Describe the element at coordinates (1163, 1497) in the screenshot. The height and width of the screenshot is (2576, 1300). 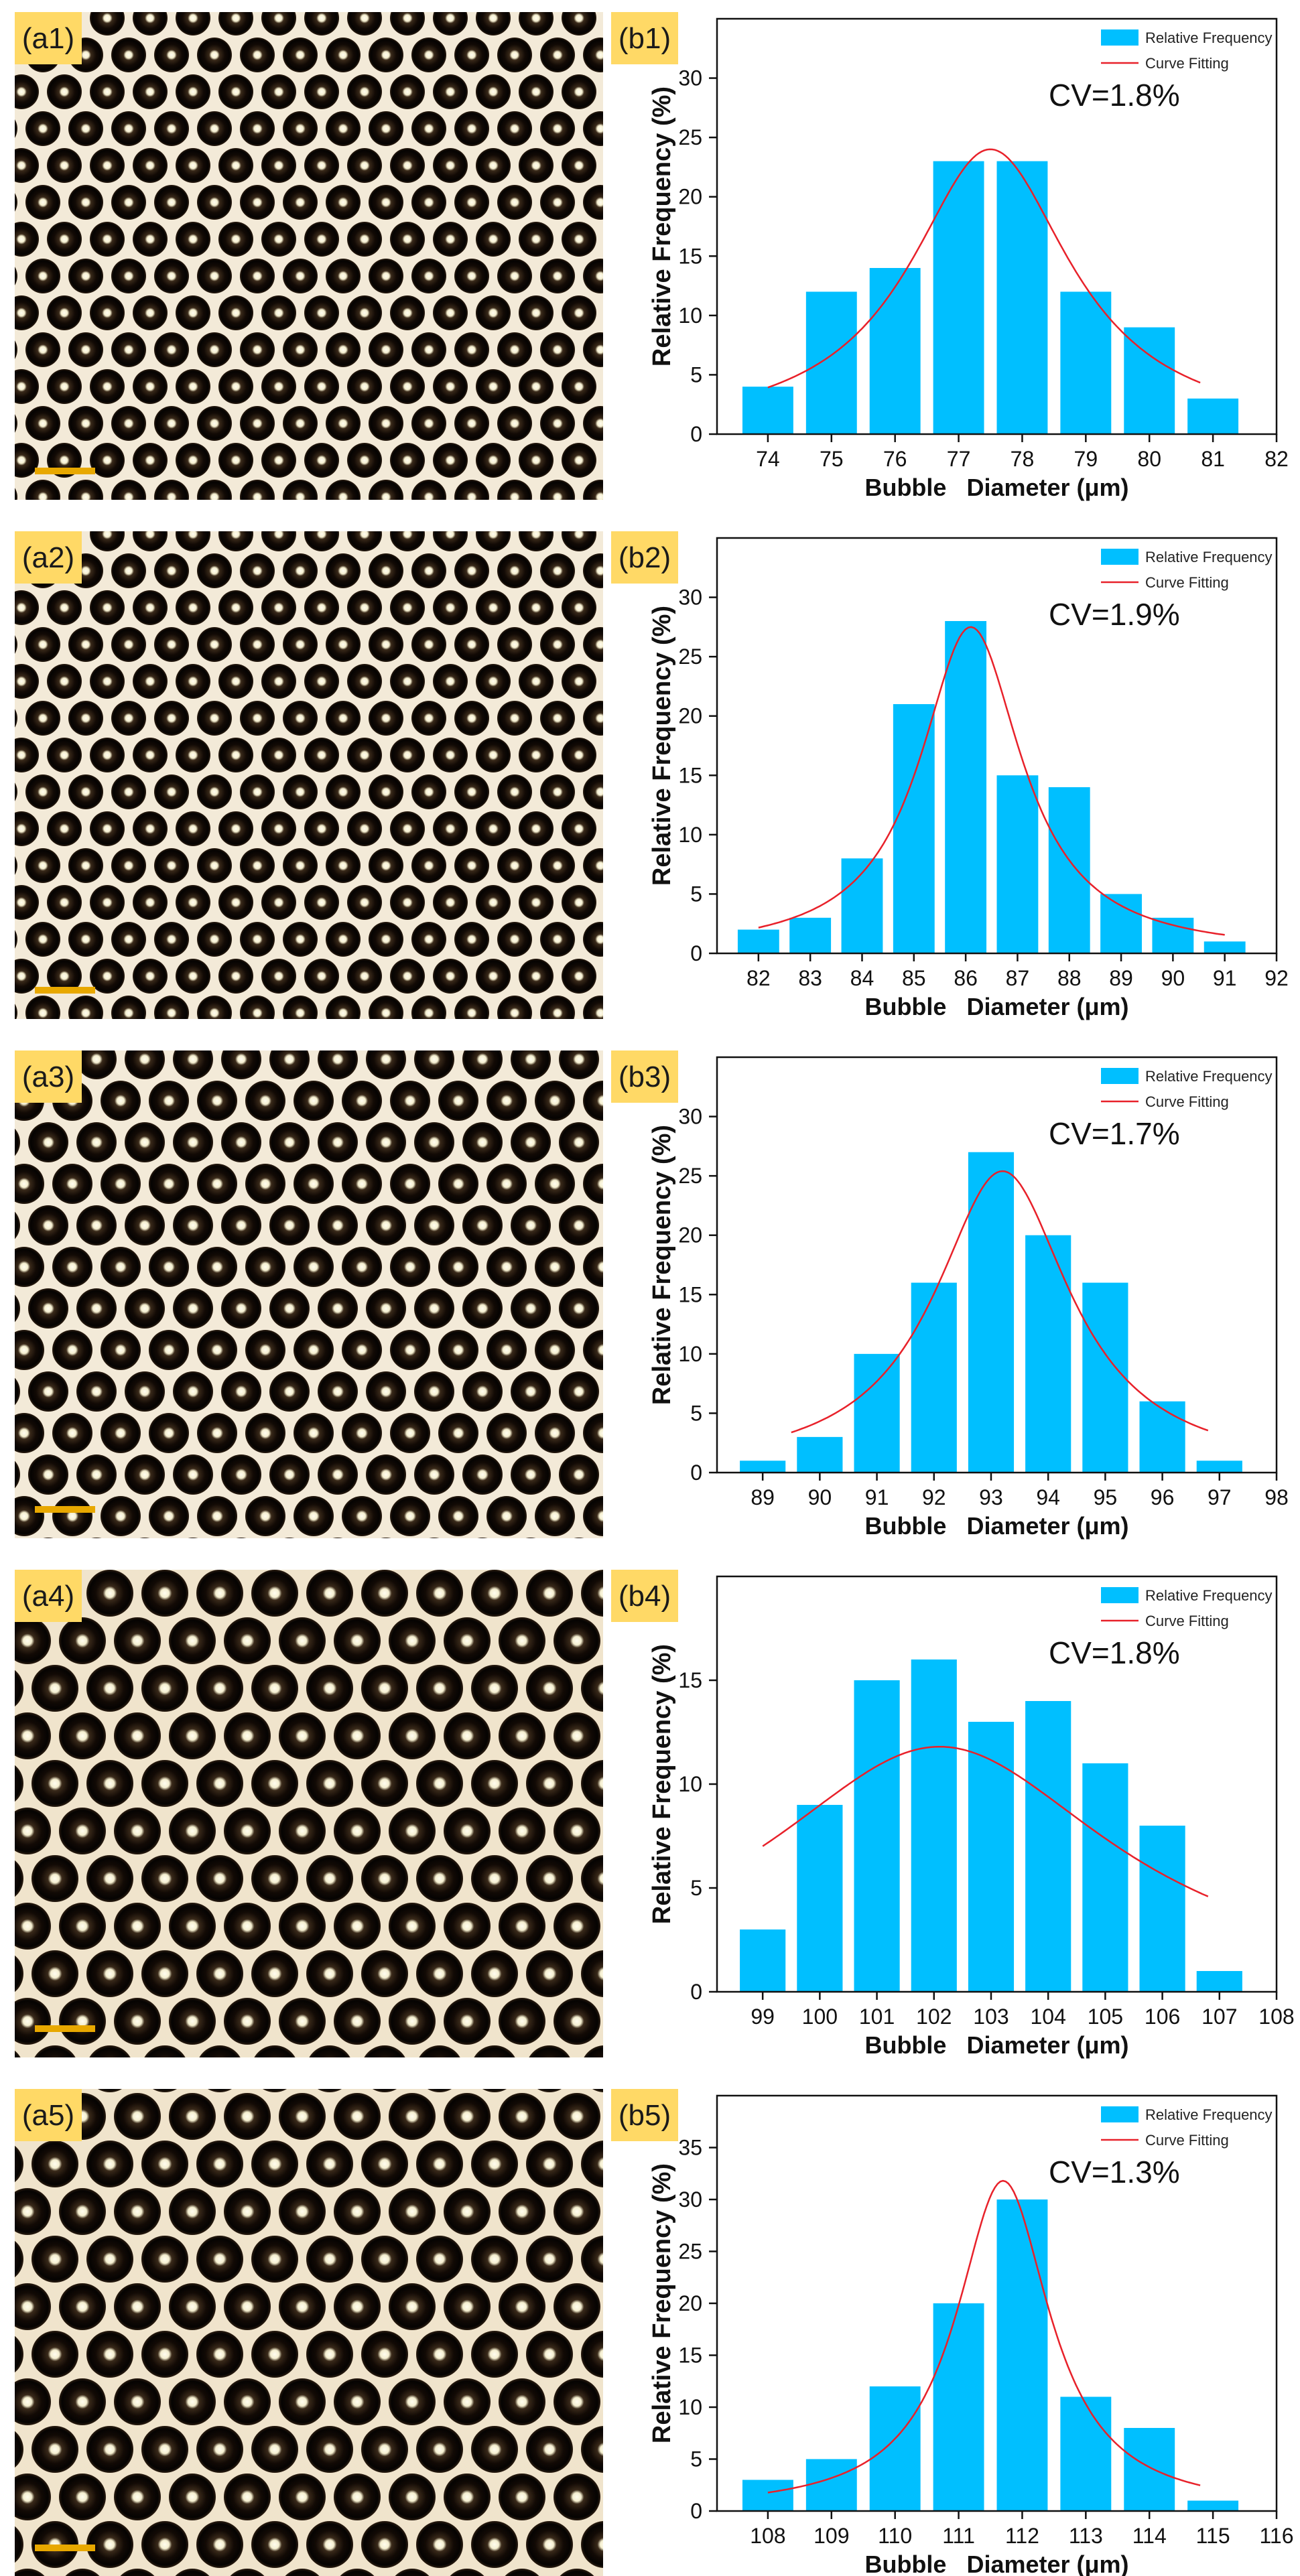
I see `x-tick-label: 96` at that location.